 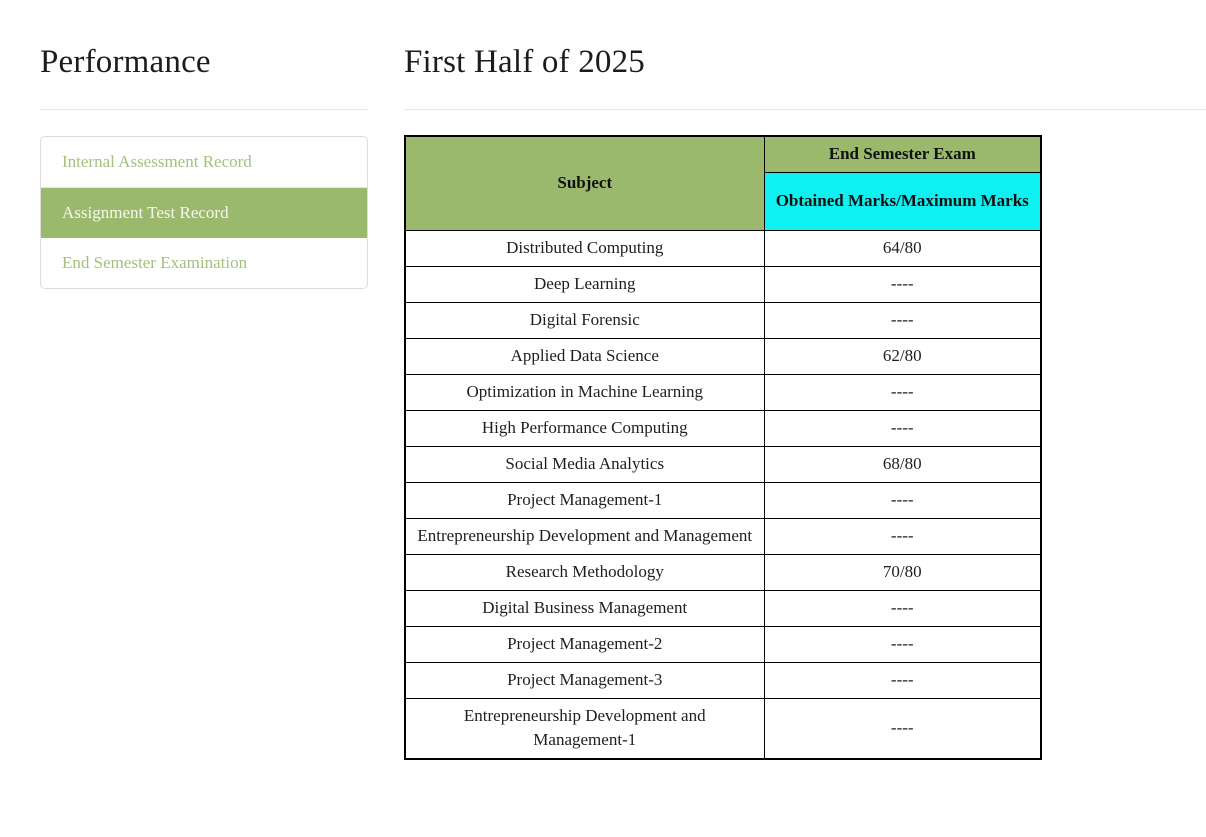 I want to click on subject-cell: Applied Data Science, so click(x=584, y=356).